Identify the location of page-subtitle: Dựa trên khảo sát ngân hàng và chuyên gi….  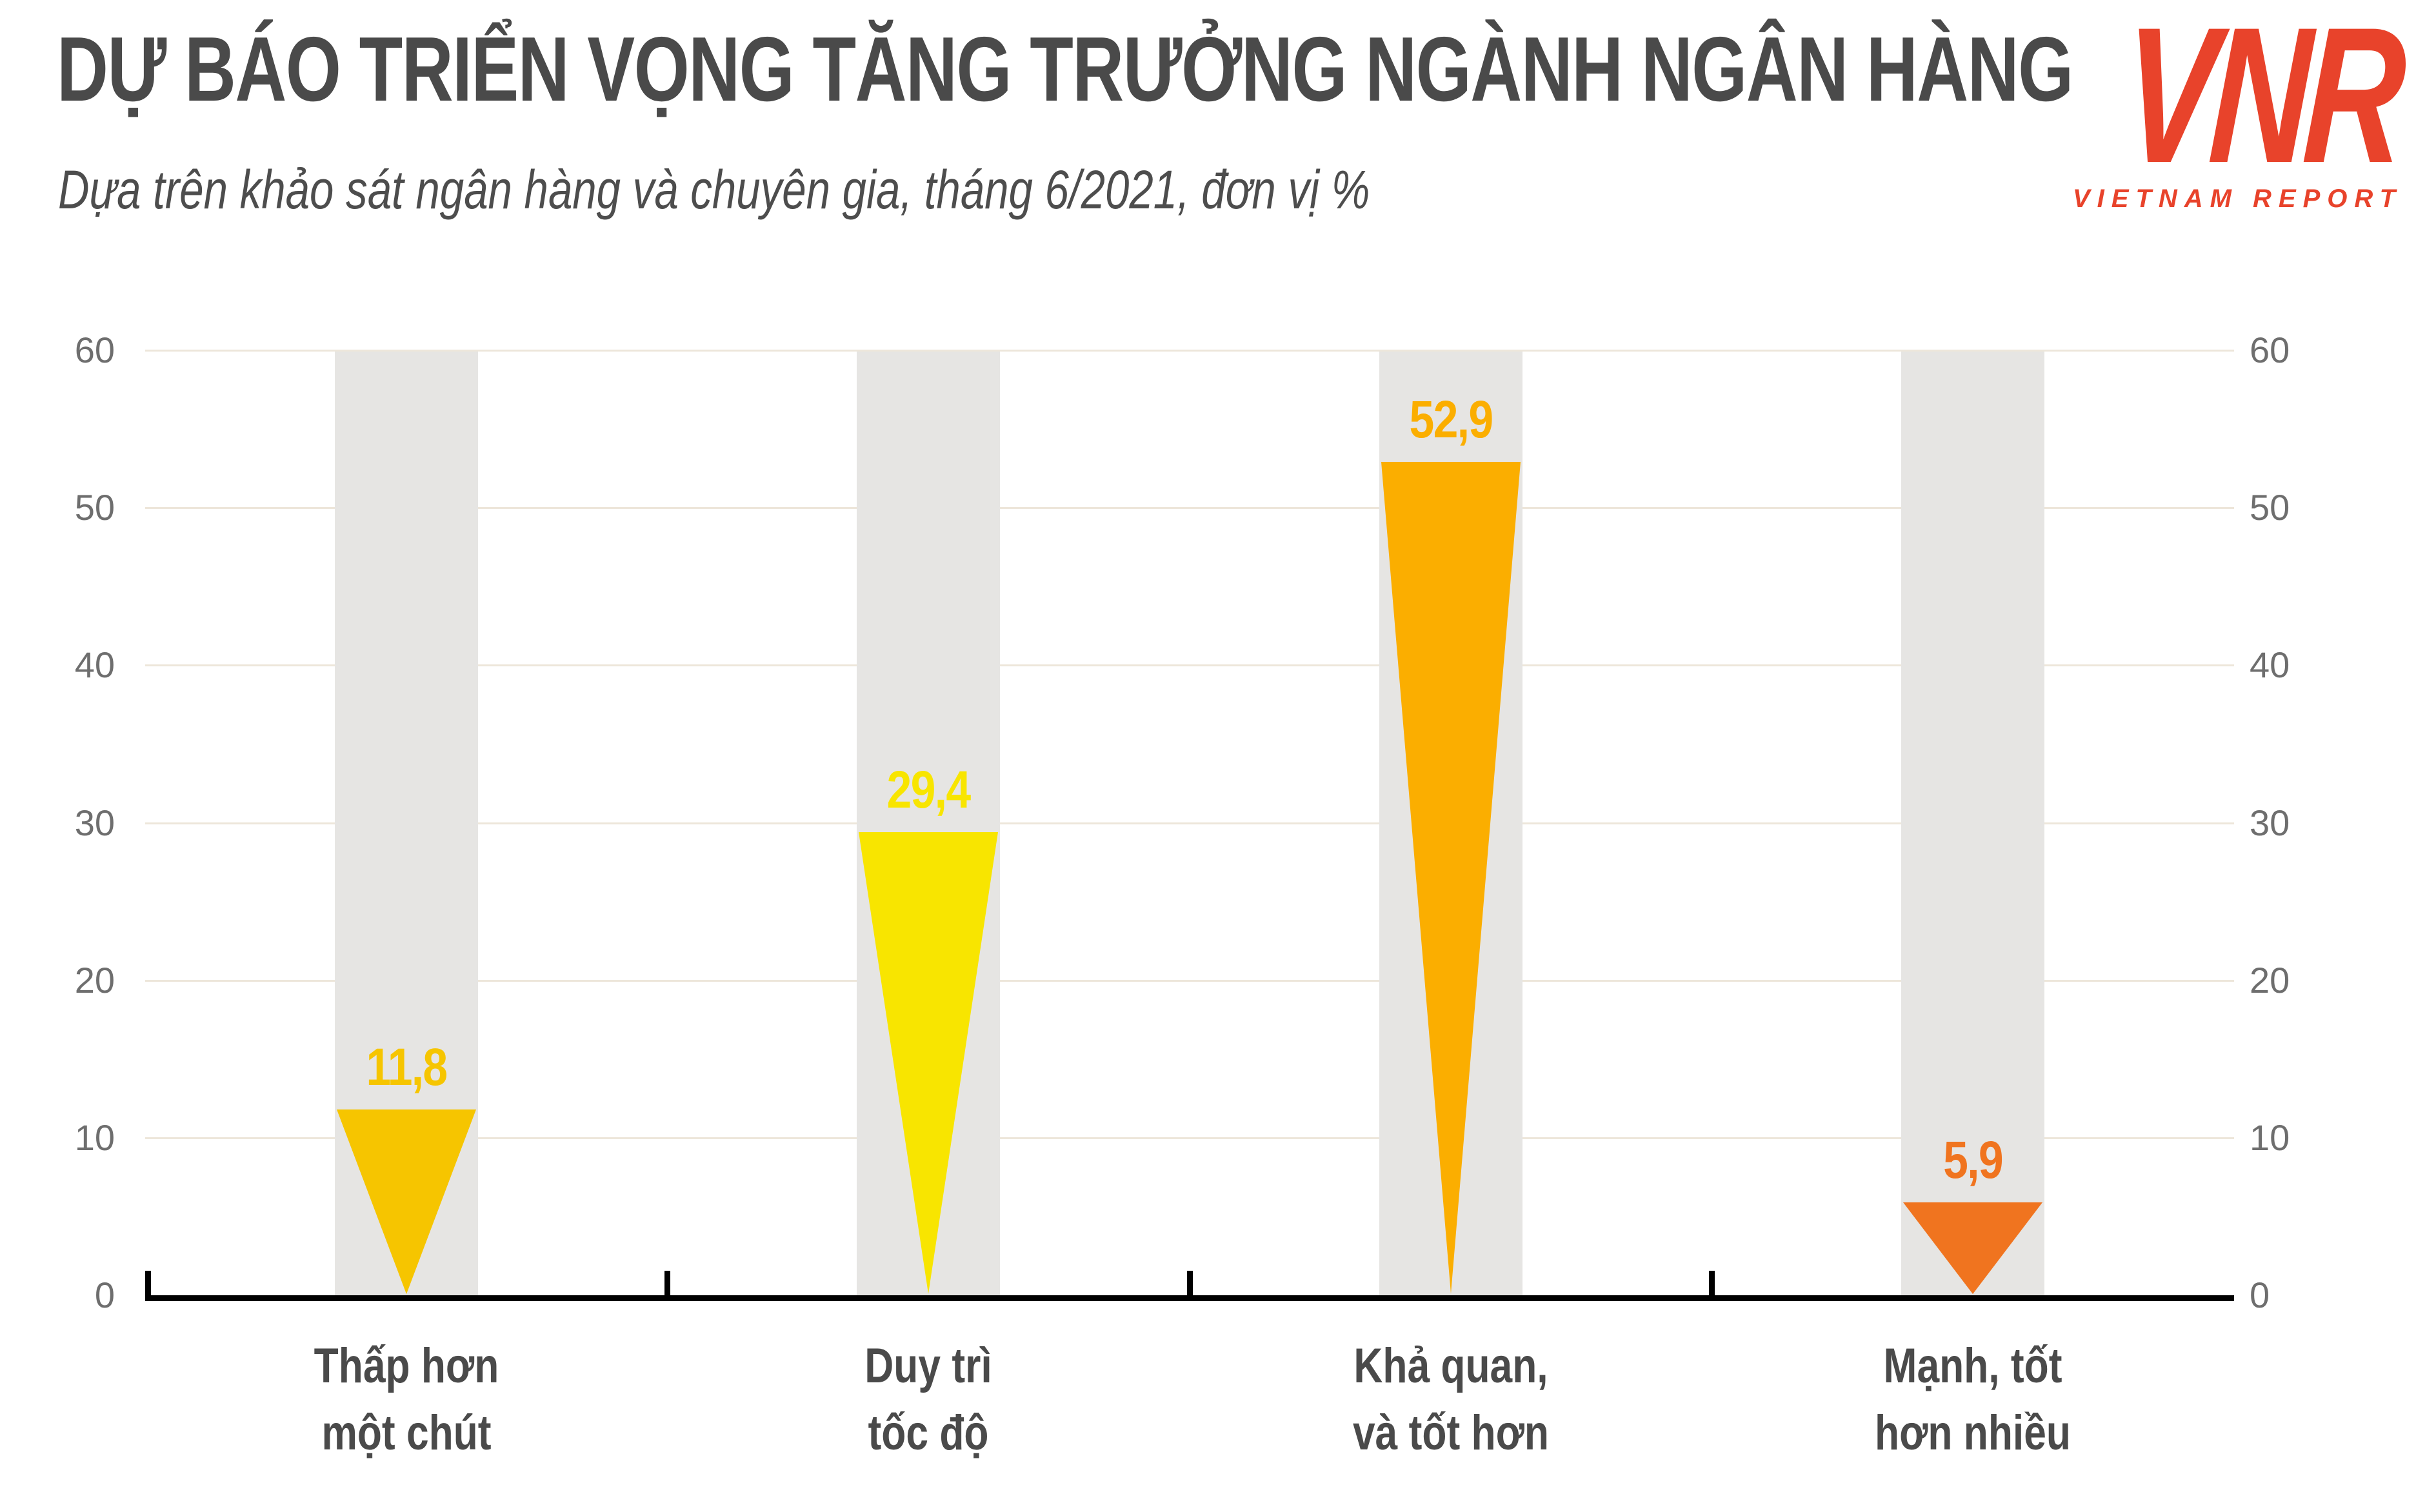
(714, 189).